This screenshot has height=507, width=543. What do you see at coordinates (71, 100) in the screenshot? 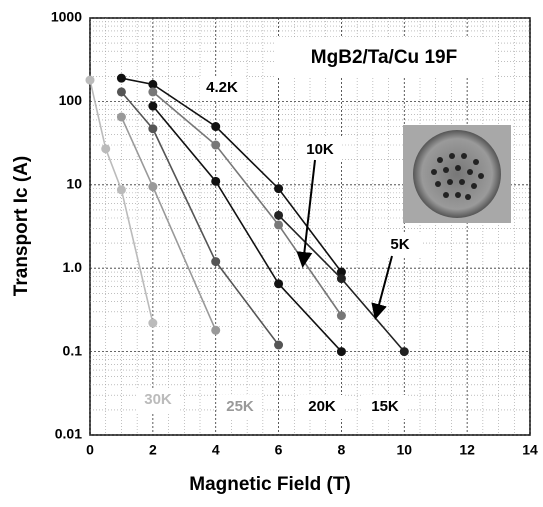
I see `y-tick-label: 100` at bounding box center [71, 100].